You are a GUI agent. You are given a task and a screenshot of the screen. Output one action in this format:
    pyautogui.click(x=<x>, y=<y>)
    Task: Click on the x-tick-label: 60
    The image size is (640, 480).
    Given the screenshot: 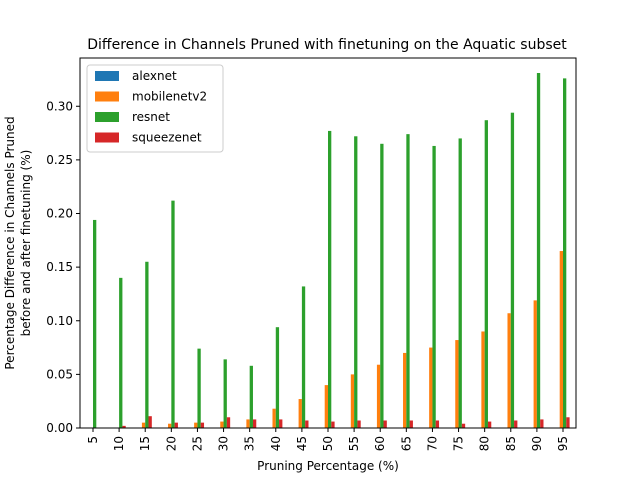 What is the action you would take?
    pyautogui.click(x=380, y=443)
    